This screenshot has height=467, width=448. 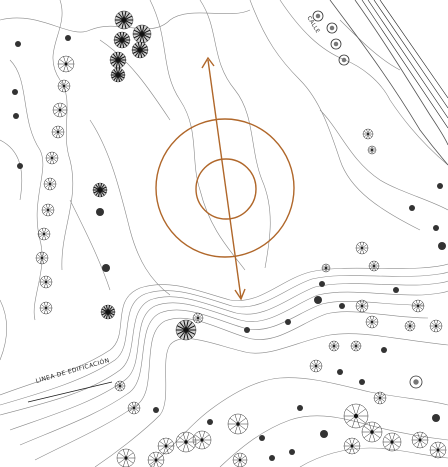 What do you see at coordinates (70, 392) in the screenshot?
I see `building-line-leader` at bounding box center [70, 392].